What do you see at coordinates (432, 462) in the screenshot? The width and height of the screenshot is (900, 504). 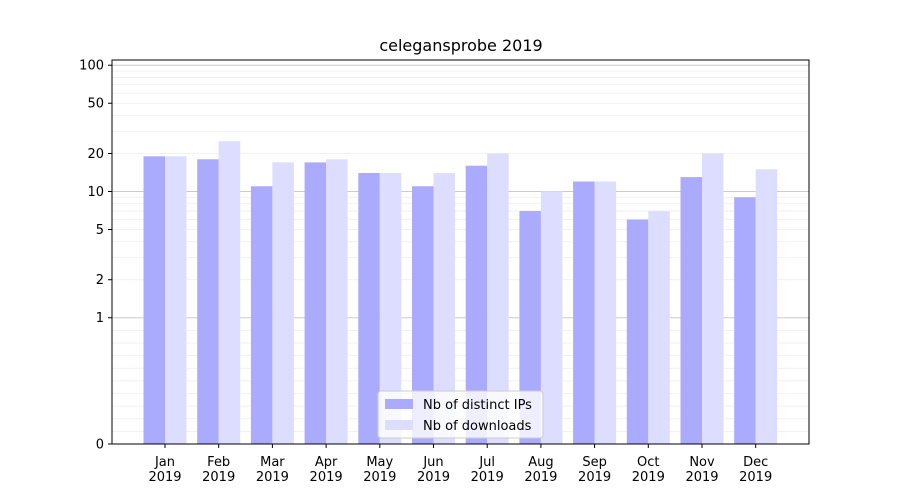 I see `x-tick-label-month: Jun` at bounding box center [432, 462].